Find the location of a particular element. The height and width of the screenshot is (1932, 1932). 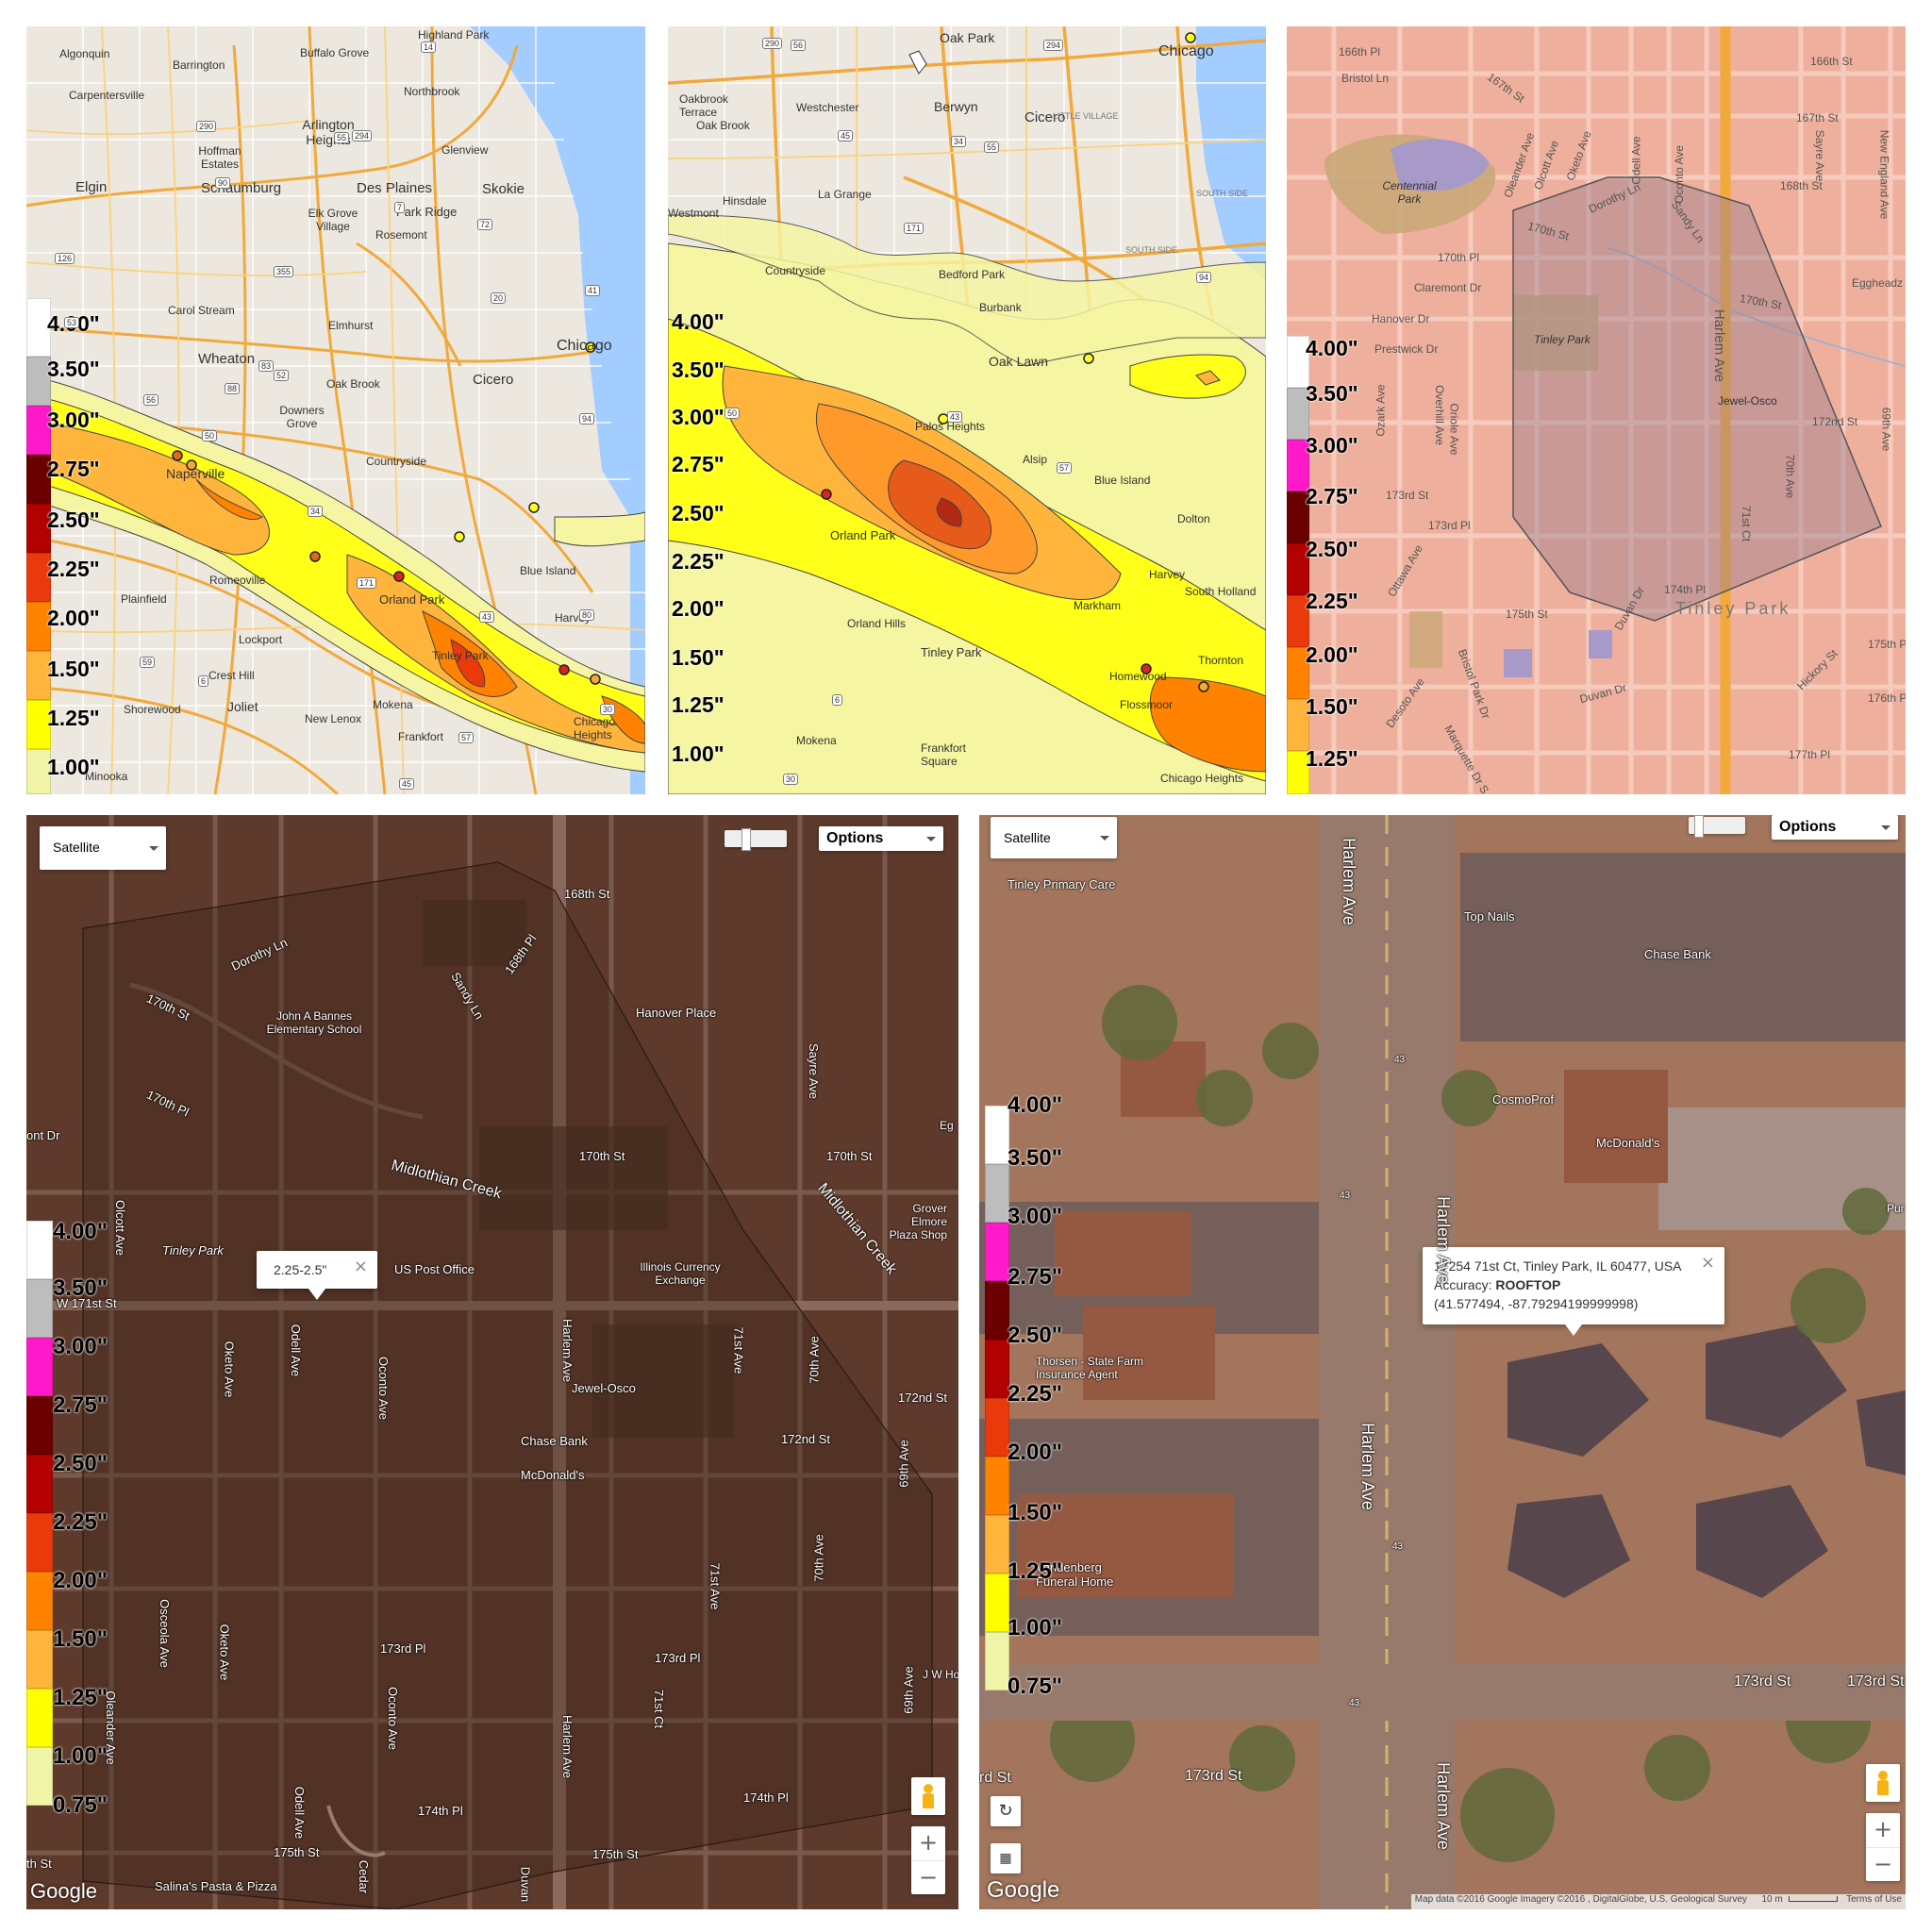

google-logo: Google is located at coordinates (1023, 1890).